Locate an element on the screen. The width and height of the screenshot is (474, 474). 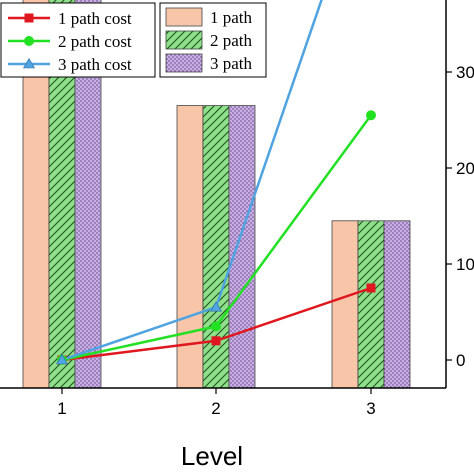
x-tick-label-2: 2 is located at coordinates (215, 408).